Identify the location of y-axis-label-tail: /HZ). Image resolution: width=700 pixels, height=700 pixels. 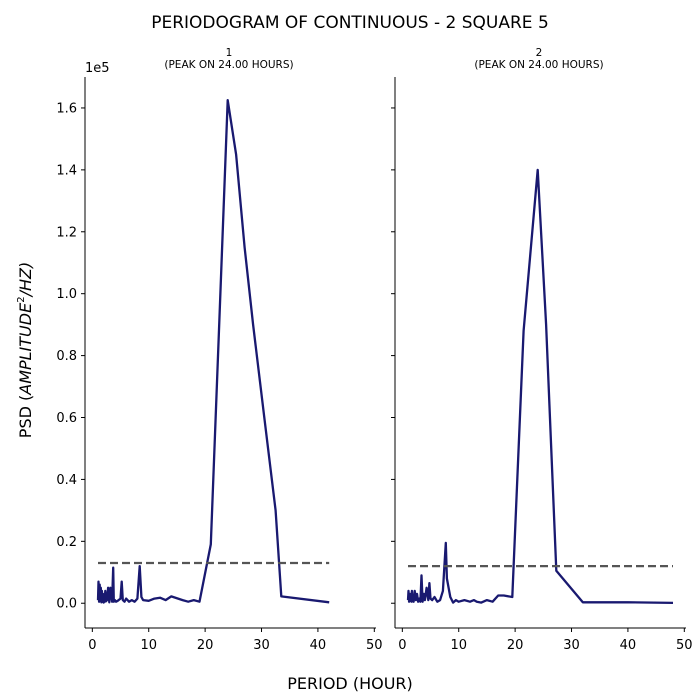
(25, 280).